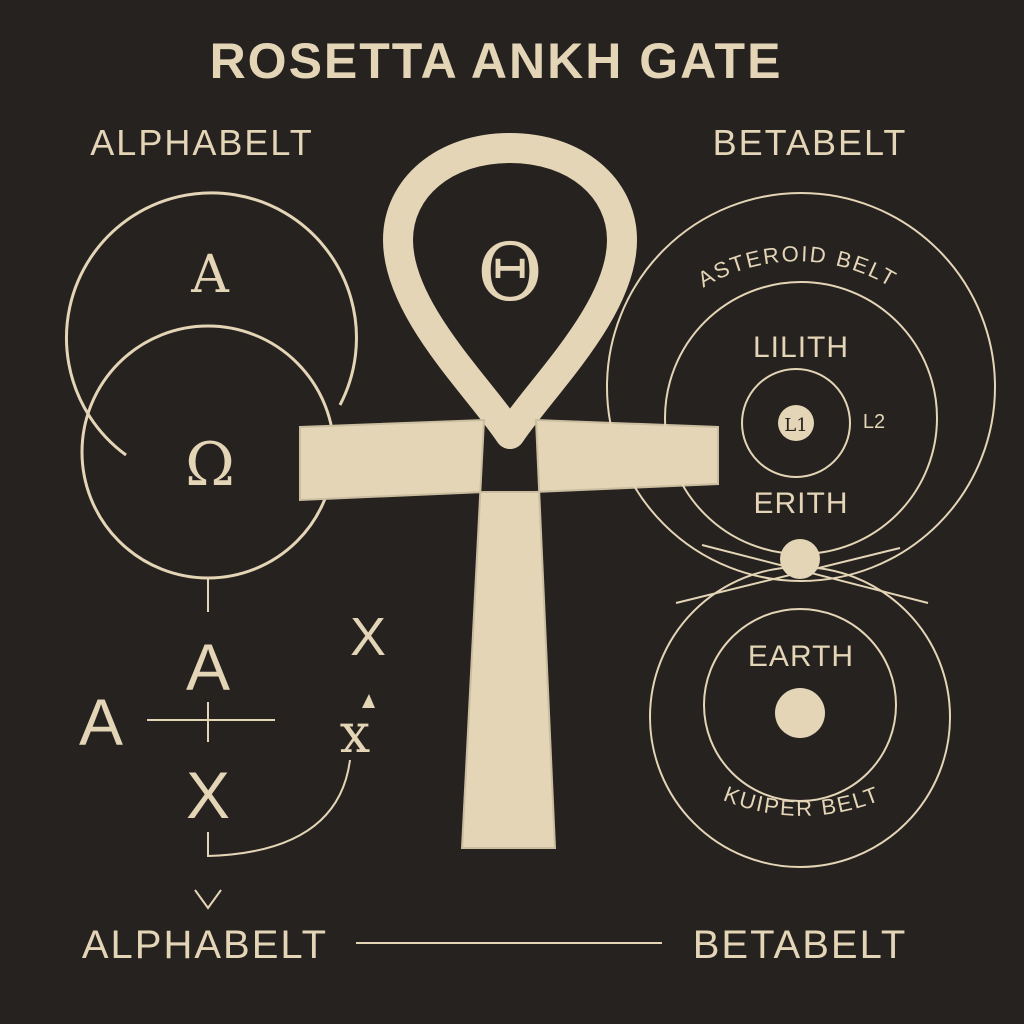  Describe the element at coordinates (368, 701) in the screenshot. I see `up-caret-icon` at that location.